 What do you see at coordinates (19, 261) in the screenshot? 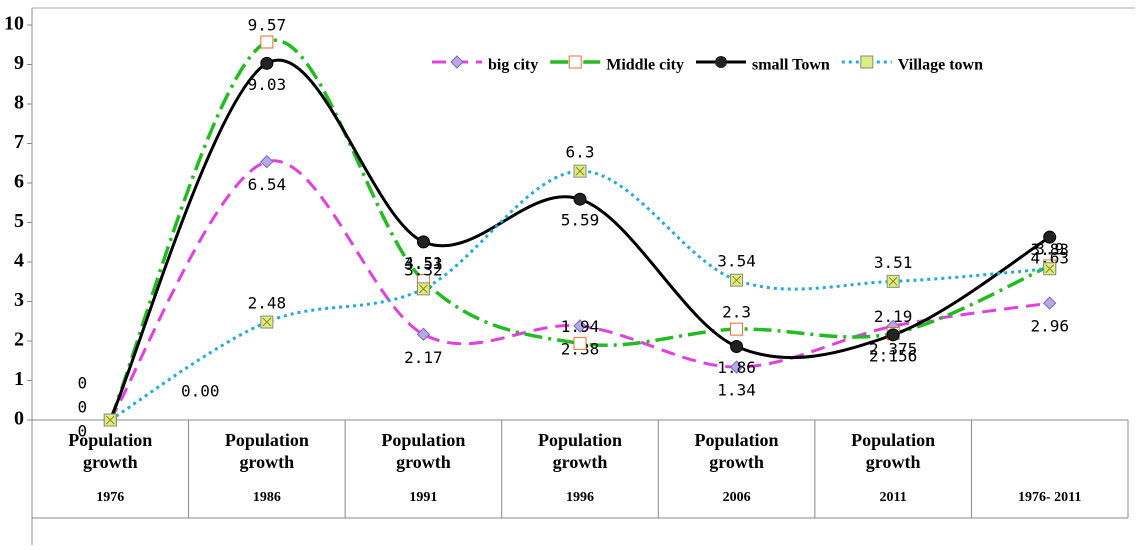
I see `y-tick-label: 4` at bounding box center [19, 261].